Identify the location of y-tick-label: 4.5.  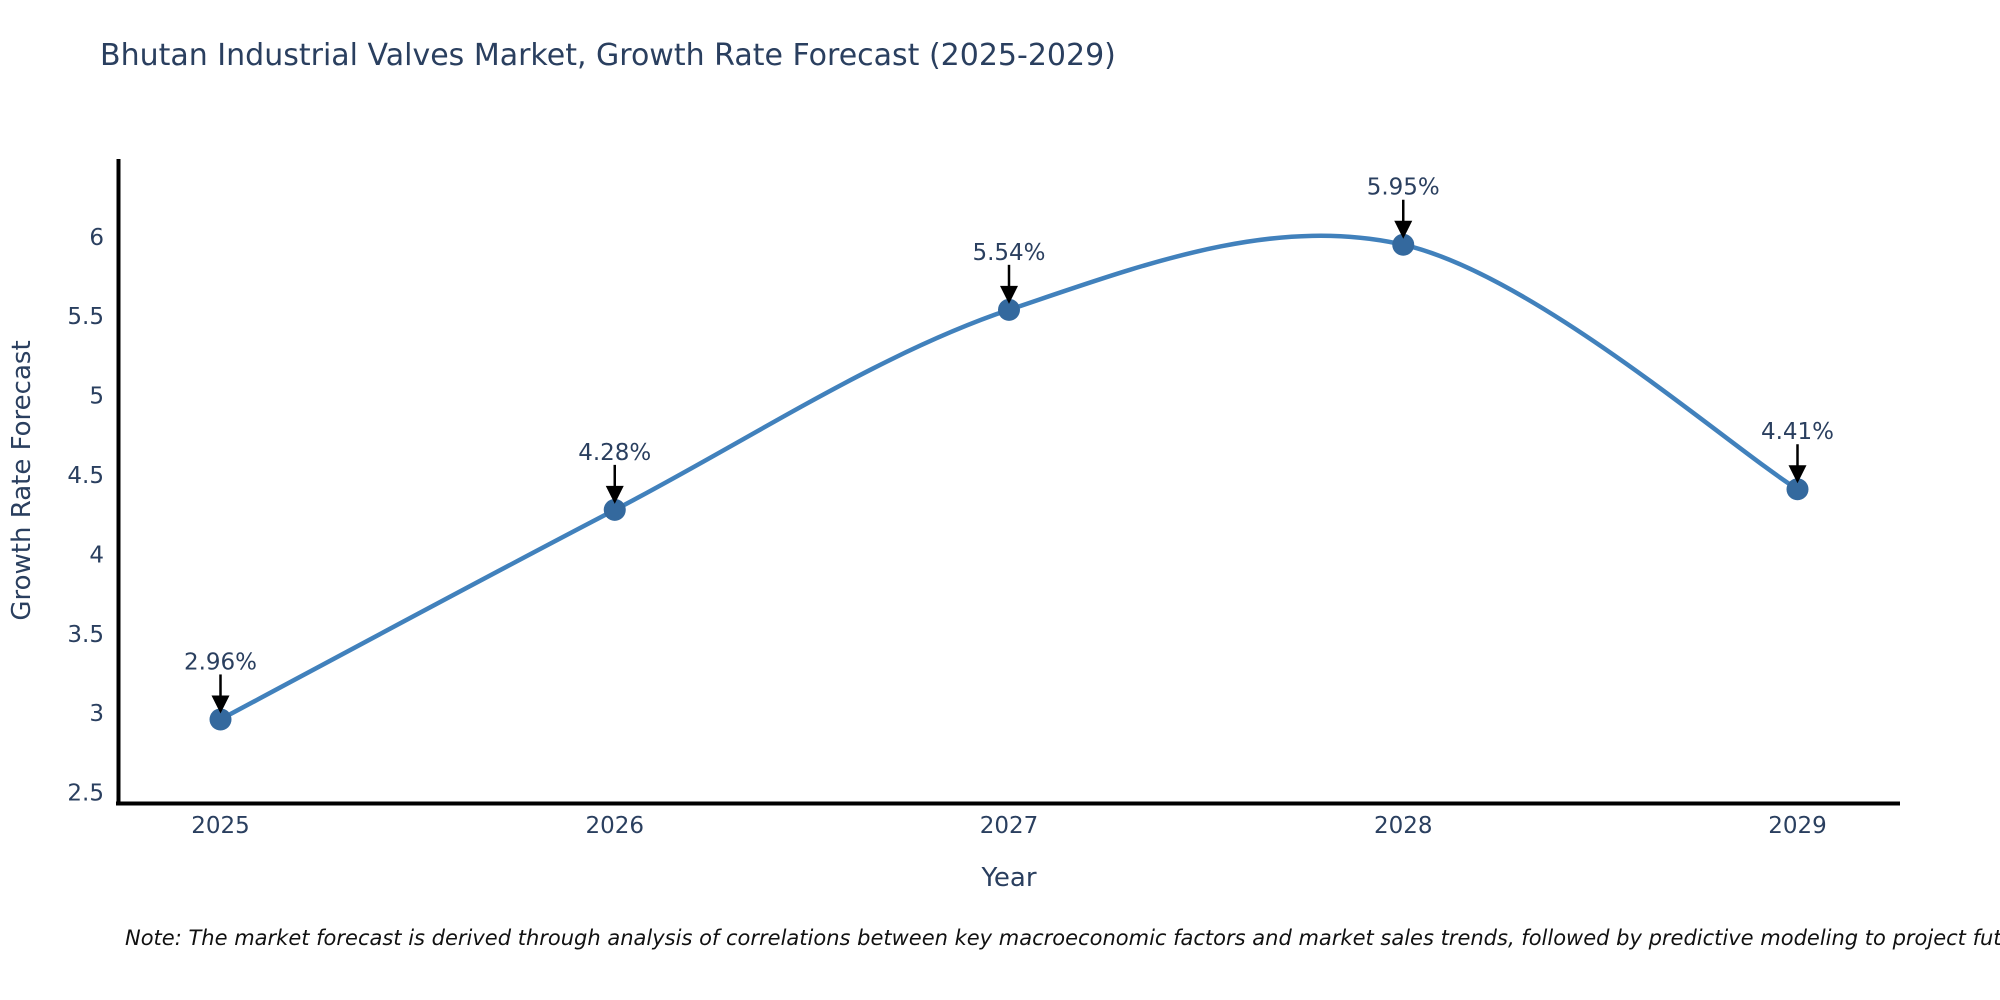
(85, 476).